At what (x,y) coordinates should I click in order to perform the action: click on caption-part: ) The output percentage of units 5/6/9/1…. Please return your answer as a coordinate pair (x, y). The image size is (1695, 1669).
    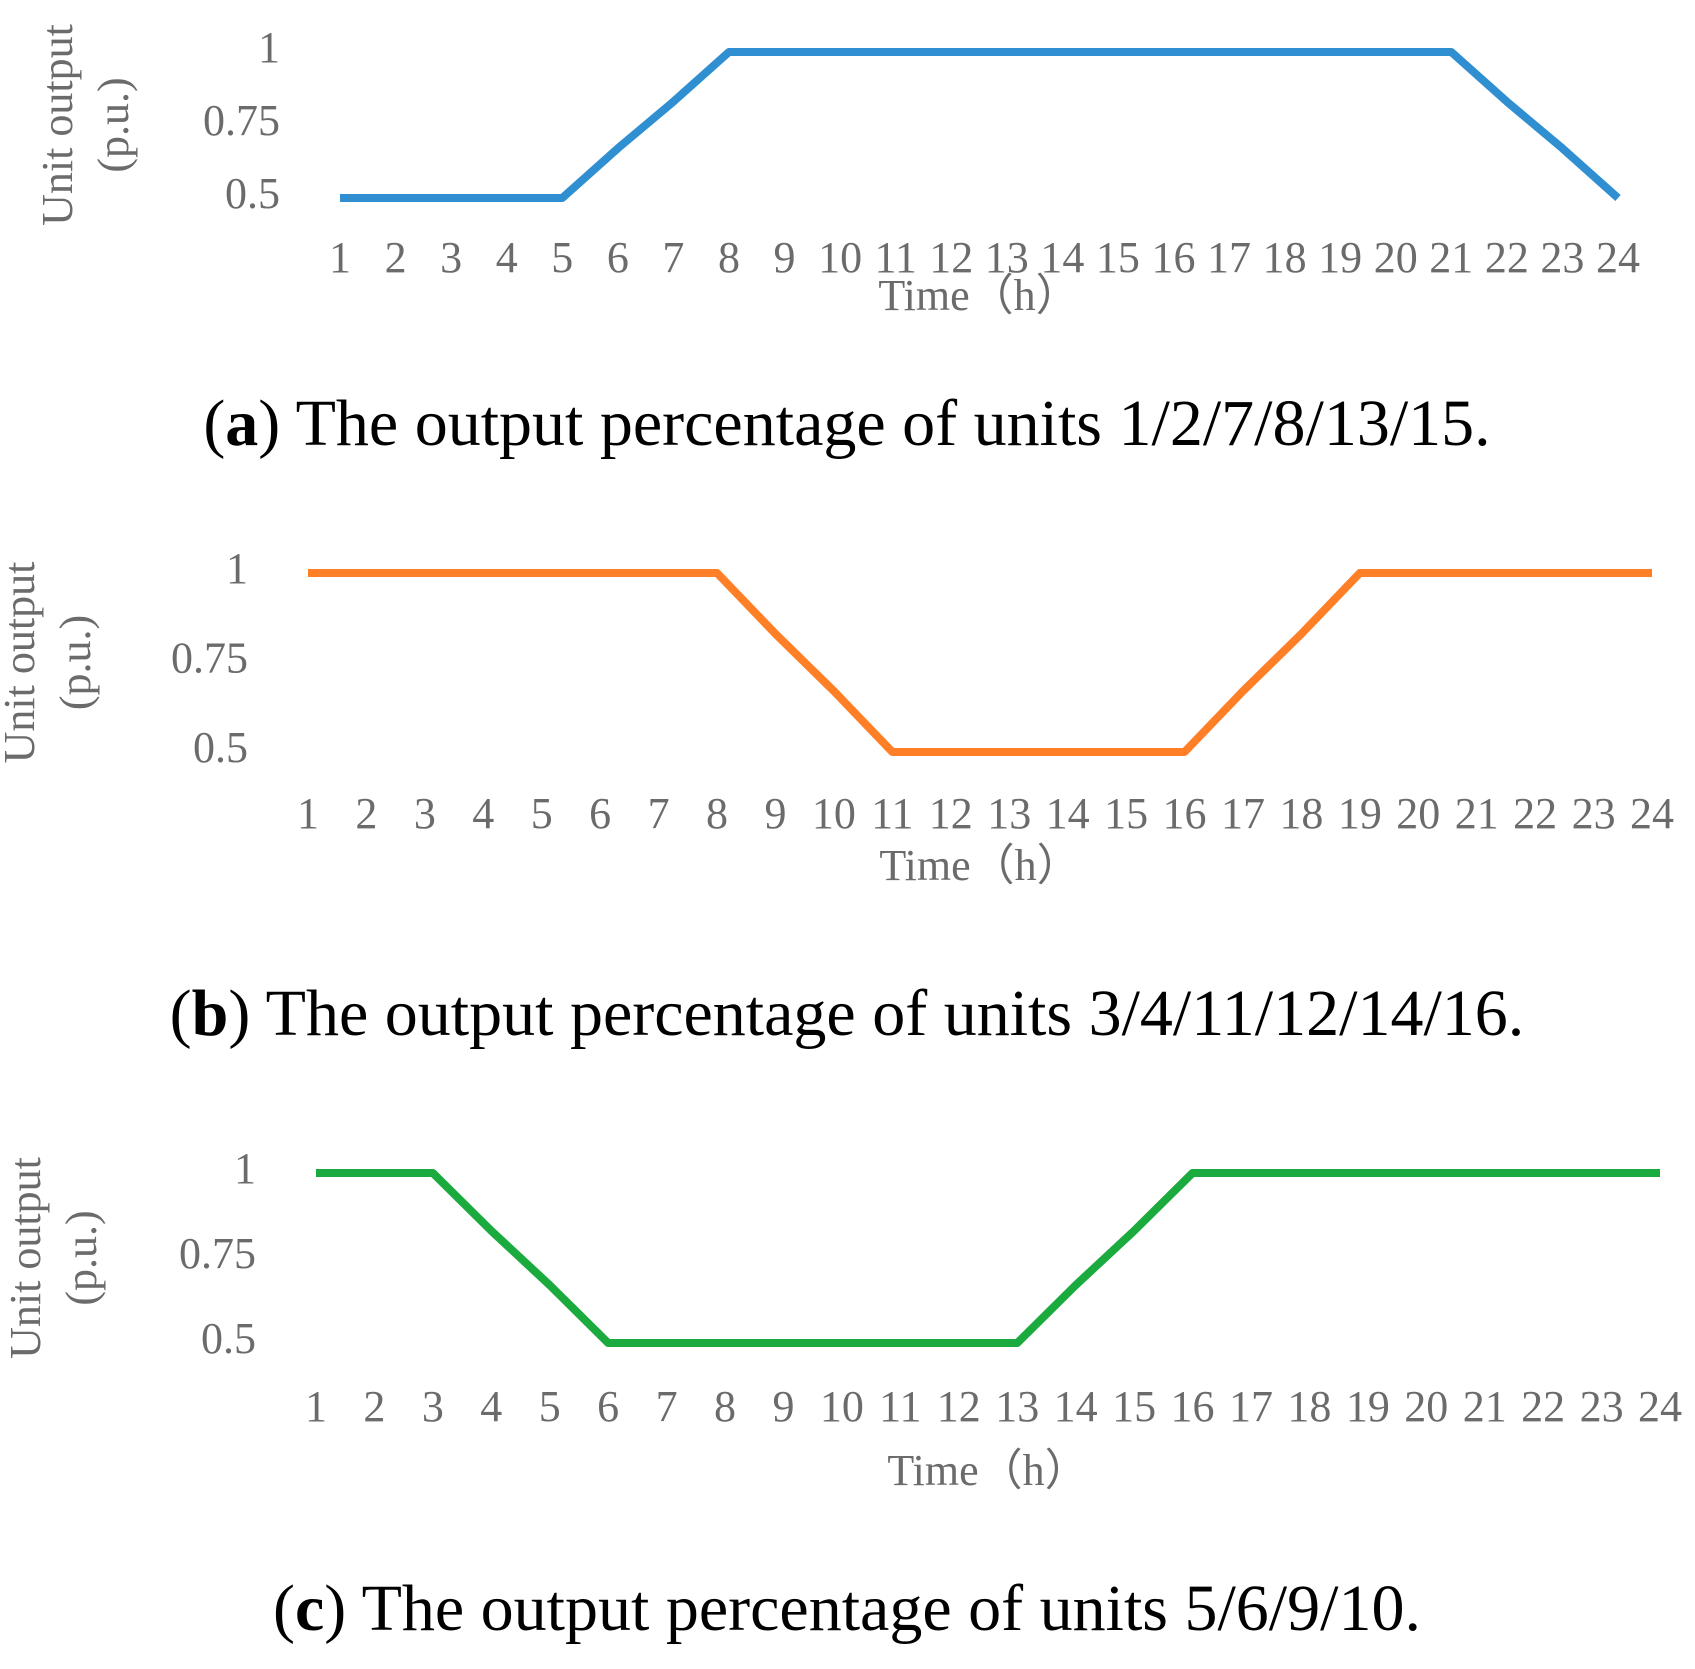
    Looking at the image, I should click on (872, 1608).